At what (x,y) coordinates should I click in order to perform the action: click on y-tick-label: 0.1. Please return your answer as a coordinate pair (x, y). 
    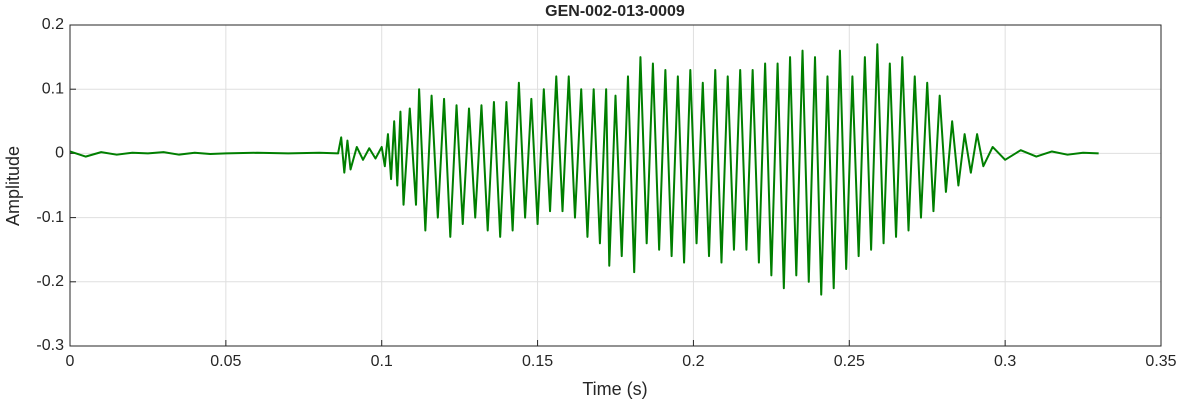
    Looking at the image, I should click on (53, 88).